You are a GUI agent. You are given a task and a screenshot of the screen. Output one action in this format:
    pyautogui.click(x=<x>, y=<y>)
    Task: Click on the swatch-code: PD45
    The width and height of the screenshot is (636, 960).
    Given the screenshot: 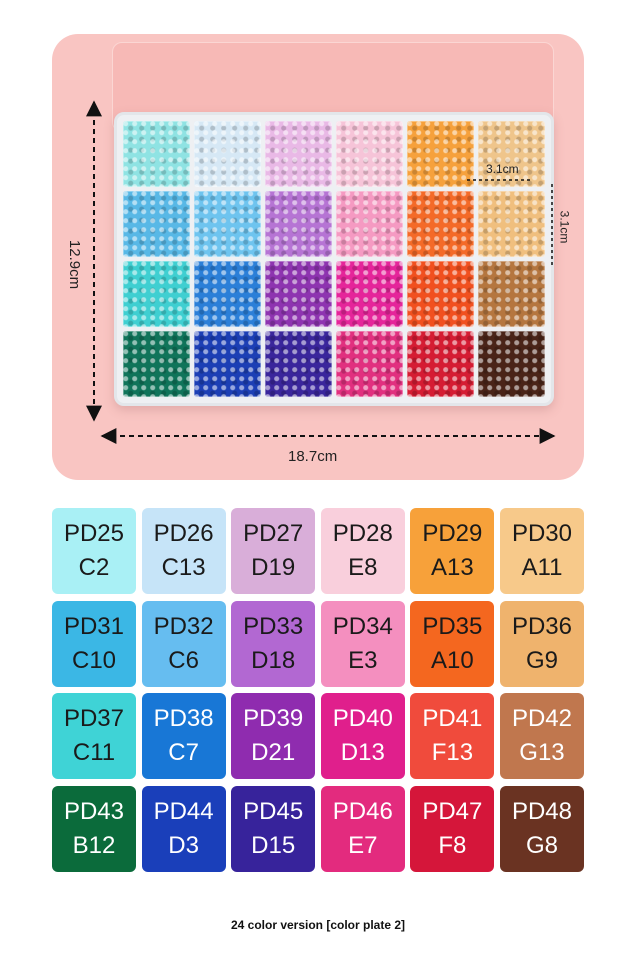 What is the action you would take?
    pyautogui.click(x=273, y=811)
    